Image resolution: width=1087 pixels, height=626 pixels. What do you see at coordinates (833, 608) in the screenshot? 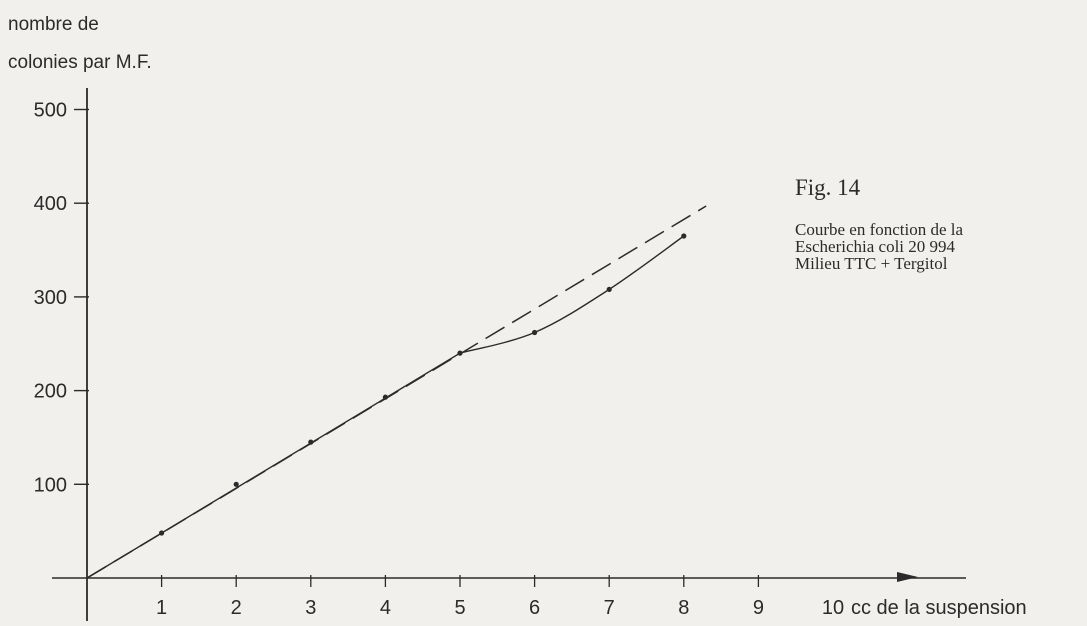
I see `x-tick-label: 10` at bounding box center [833, 608].